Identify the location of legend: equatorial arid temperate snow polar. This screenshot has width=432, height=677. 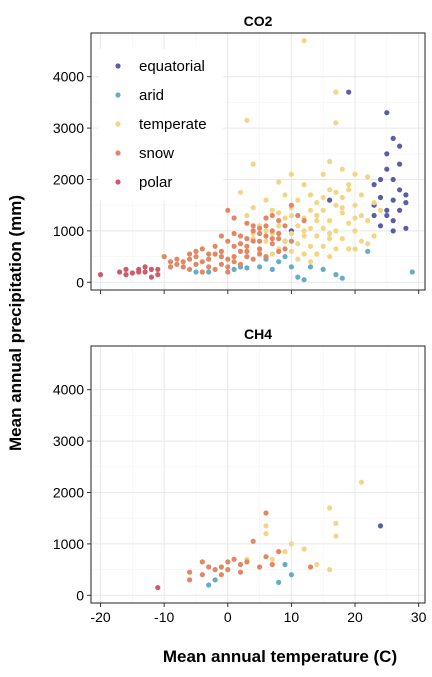
(160, 125).